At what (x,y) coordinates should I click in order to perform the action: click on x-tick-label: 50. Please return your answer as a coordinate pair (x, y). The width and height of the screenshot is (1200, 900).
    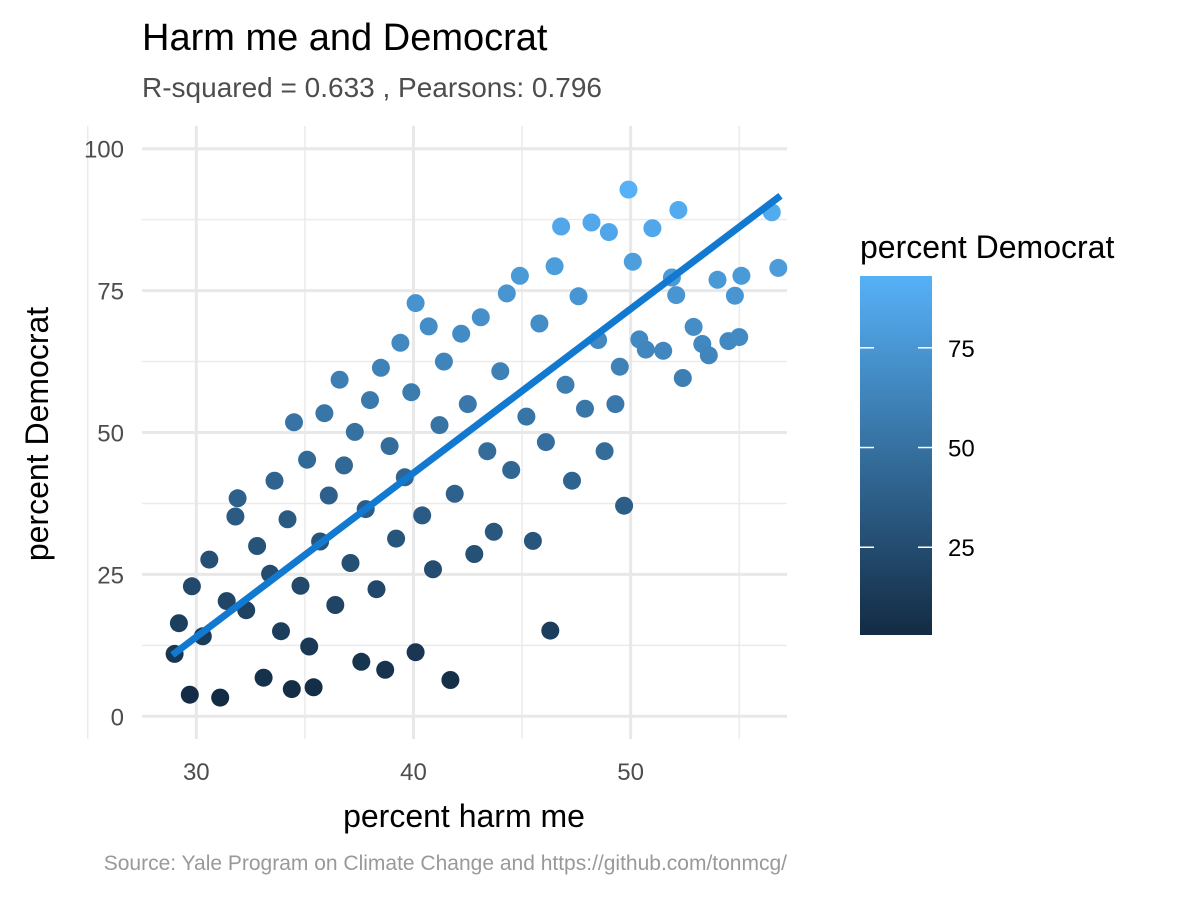
    Looking at the image, I should click on (630, 772).